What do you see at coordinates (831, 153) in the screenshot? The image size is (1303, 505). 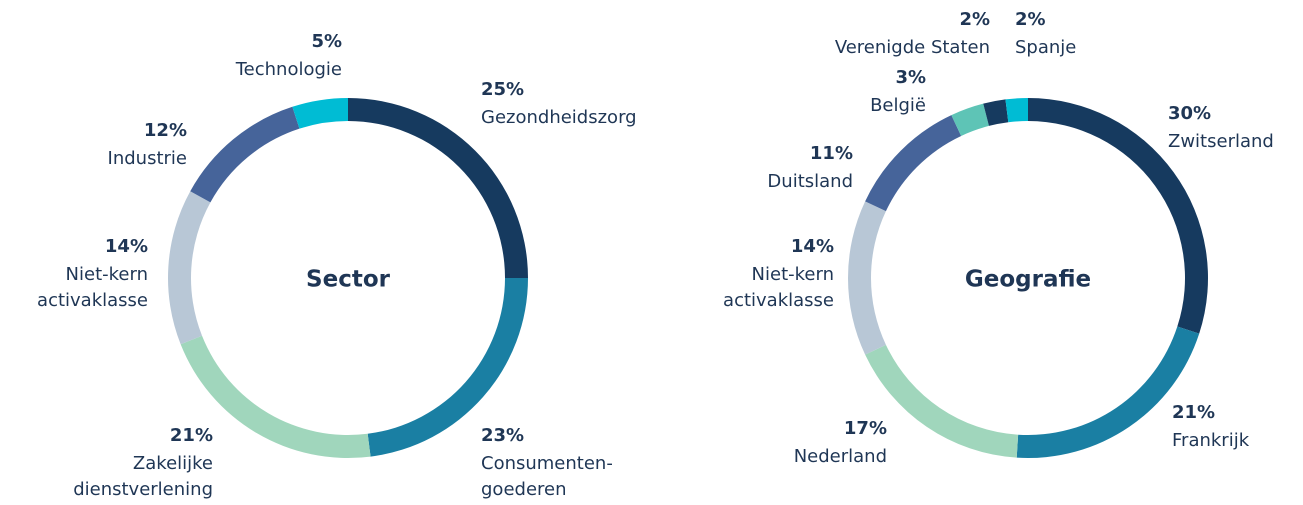 I see `value-label: 11%` at bounding box center [831, 153].